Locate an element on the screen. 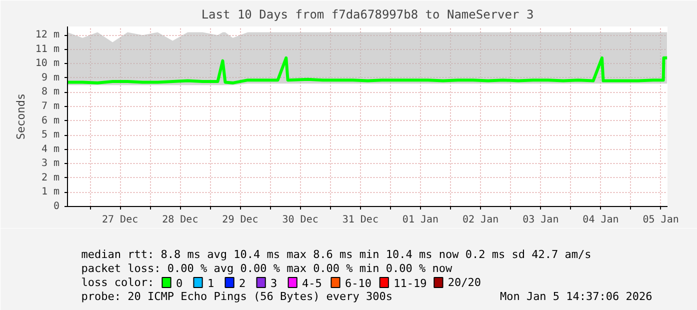 This screenshot has height=310, width=697. y-tick-label: 11 m is located at coordinates (47, 49).